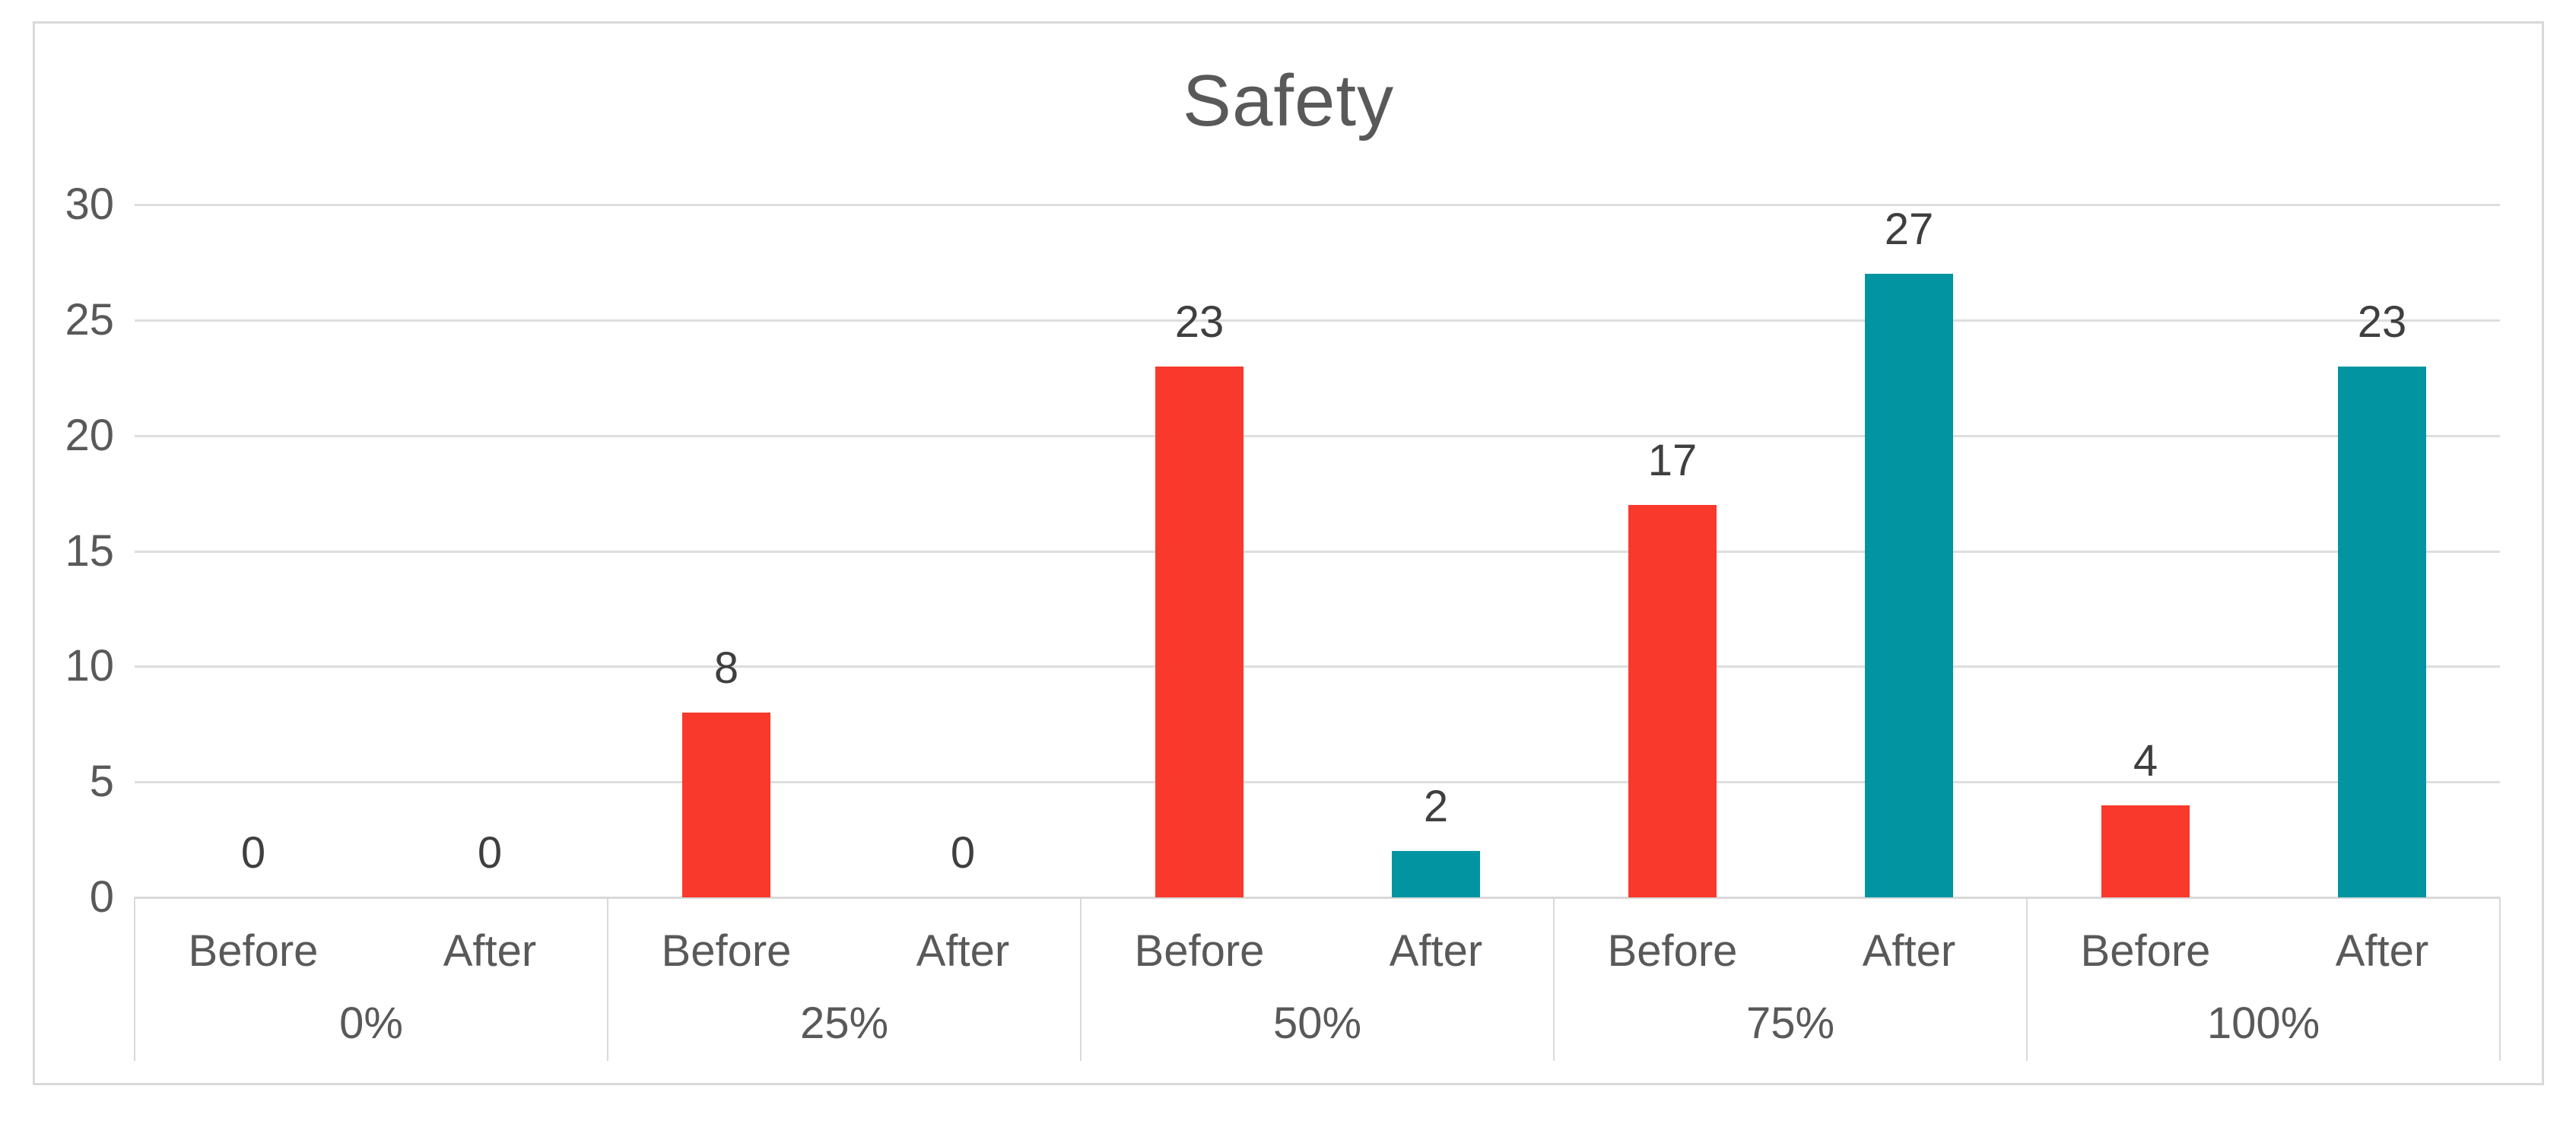  What do you see at coordinates (1909, 229) in the screenshot?
I see `bar-value-label-after-75%: 27` at bounding box center [1909, 229].